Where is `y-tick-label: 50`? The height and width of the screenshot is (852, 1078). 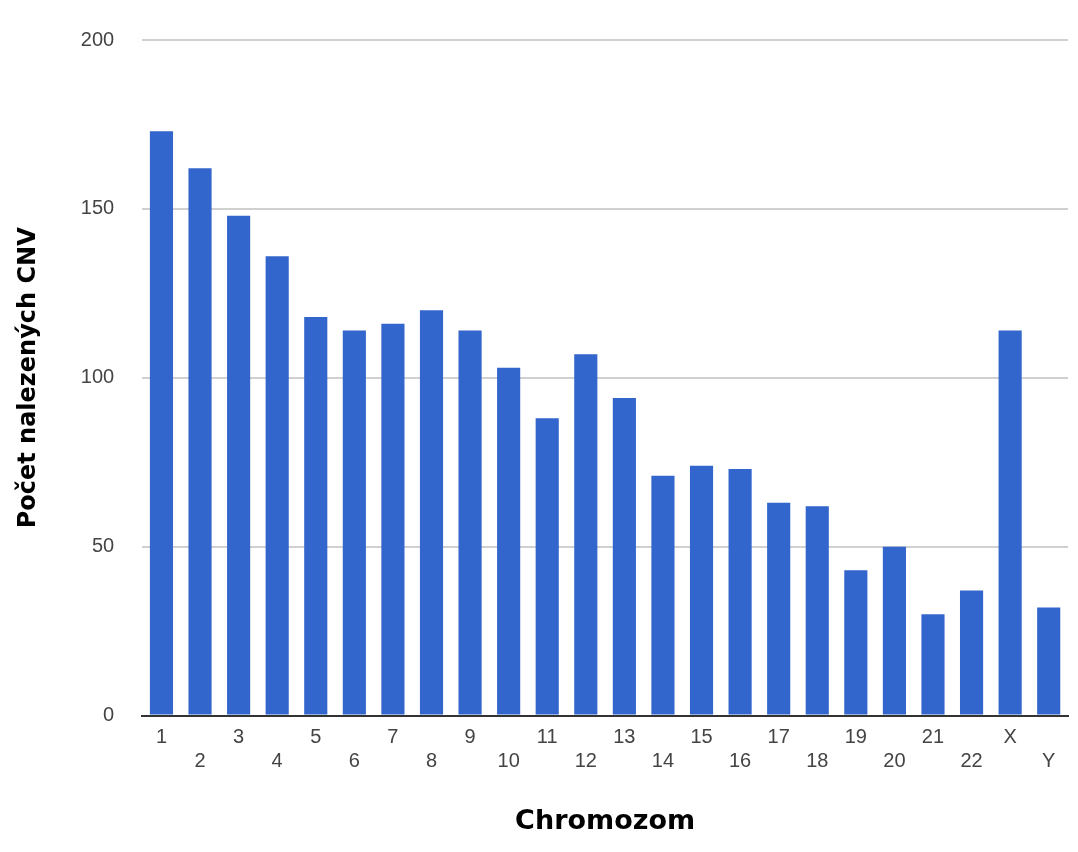 y-tick-label: 50 is located at coordinates (103, 545).